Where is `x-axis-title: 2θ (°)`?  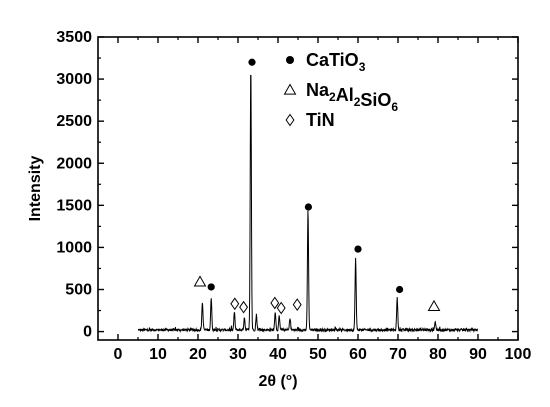
x-axis-title: 2θ (°) is located at coordinates (277, 381).